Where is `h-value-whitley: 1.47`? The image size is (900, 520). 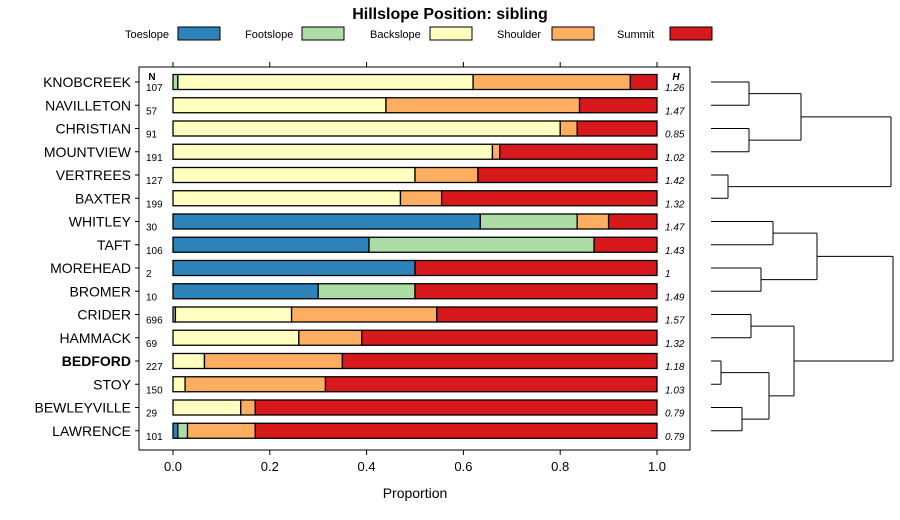 h-value-whitley: 1.47 is located at coordinates (675, 228).